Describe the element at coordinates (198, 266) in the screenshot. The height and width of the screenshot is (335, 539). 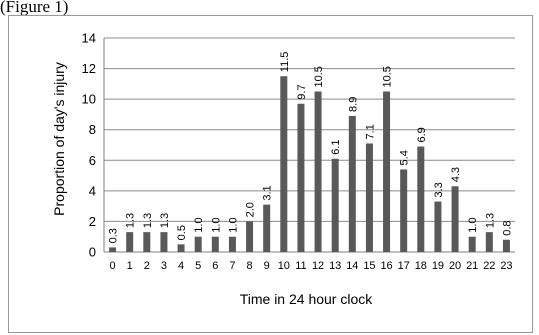
I see `x-tick-label: 5` at that location.